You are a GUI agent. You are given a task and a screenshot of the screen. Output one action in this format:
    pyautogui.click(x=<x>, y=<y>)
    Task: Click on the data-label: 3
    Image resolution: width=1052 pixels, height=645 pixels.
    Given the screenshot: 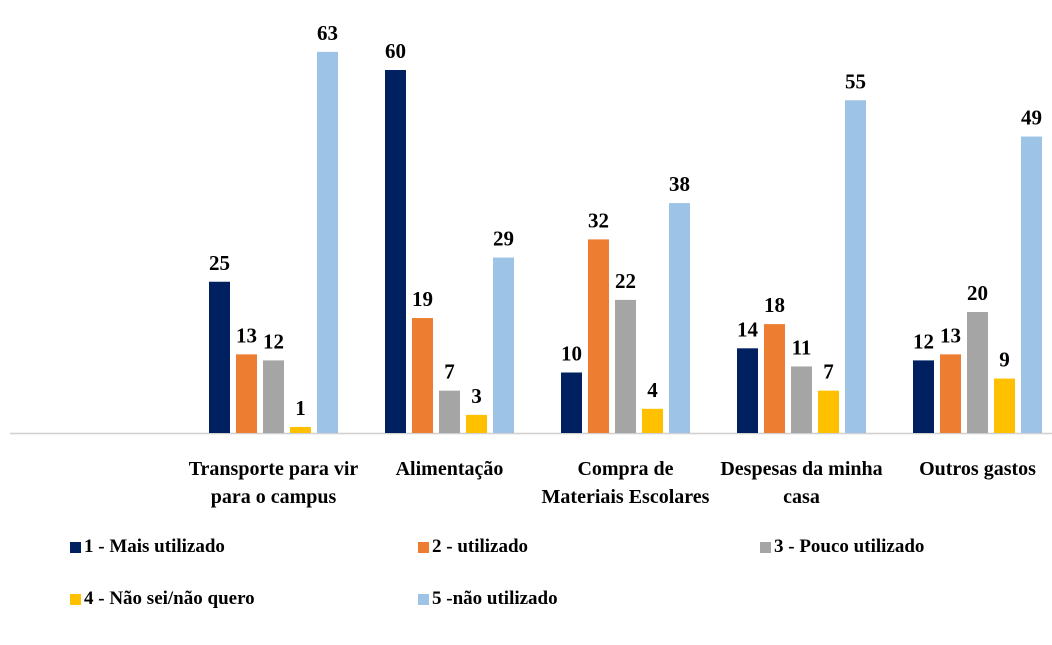 What is the action you would take?
    pyautogui.click(x=476, y=396)
    